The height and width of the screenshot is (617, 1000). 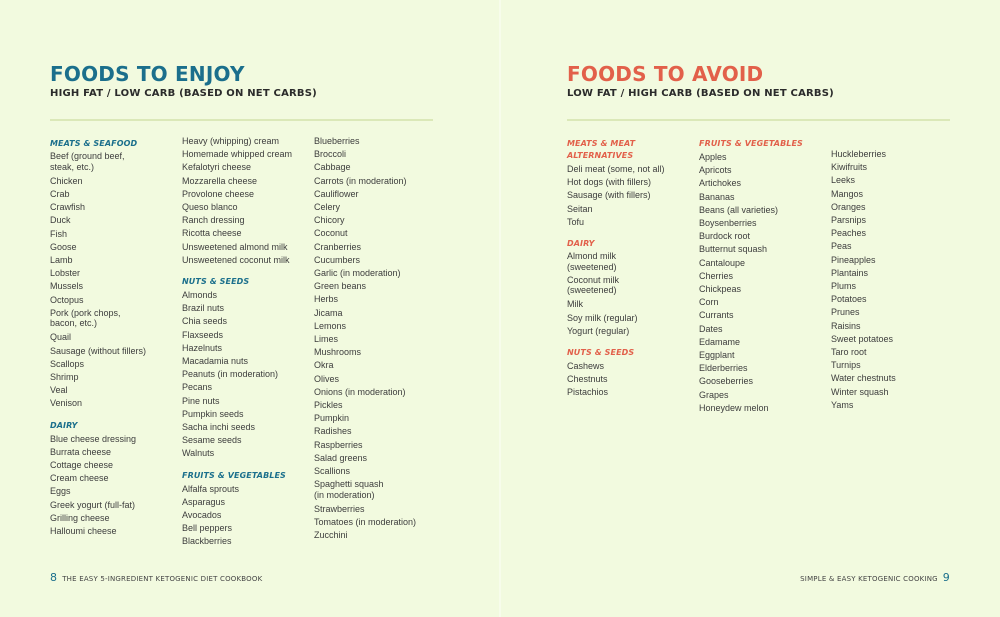 What do you see at coordinates (601, 352) in the screenshot?
I see `category-heading: NUTS & SEEDS` at bounding box center [601, 352].